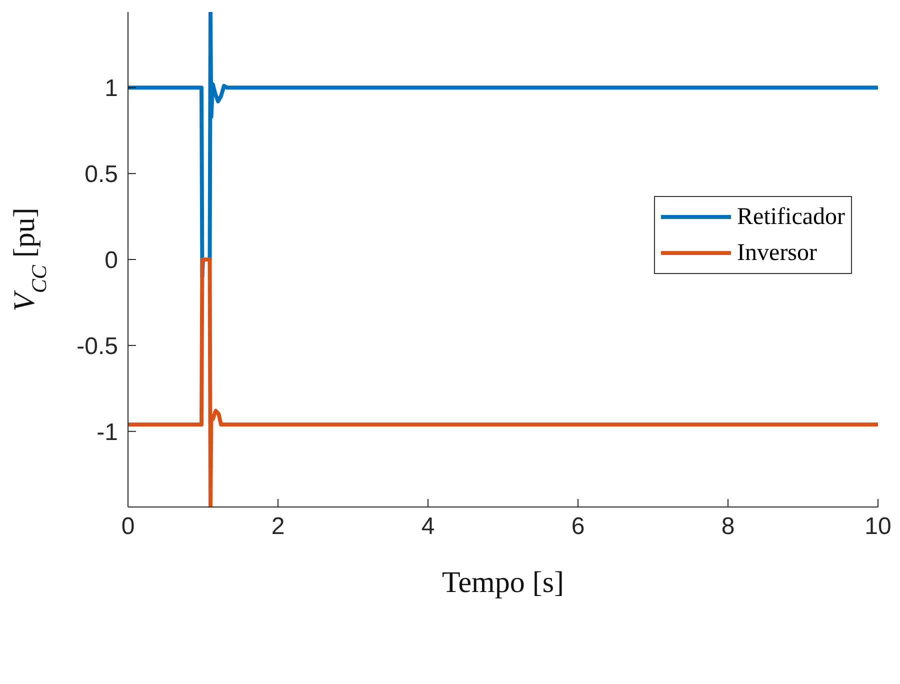 The height and width of the screenshot is (684, 900). What do you see at coordinates (97, 346) in the screenshot?
I see `y-tick-label: -0.5` at bounding box center [97, 346].